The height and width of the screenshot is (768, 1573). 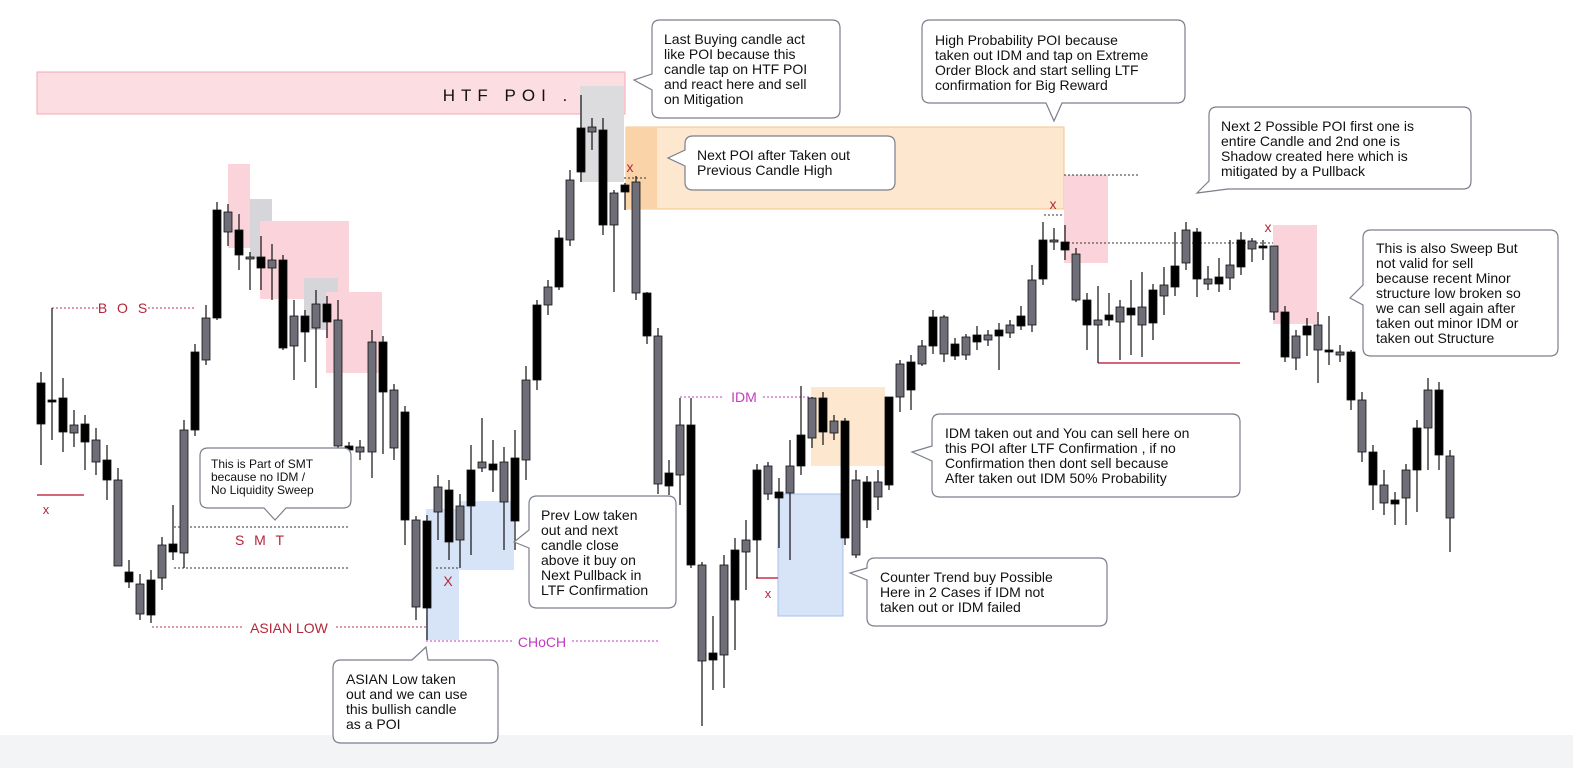 What do you see at coordinates (1314, 156) in the screenshot?
I see `callout-line: Shadow created here which is` at bounding box center [1314, 156].